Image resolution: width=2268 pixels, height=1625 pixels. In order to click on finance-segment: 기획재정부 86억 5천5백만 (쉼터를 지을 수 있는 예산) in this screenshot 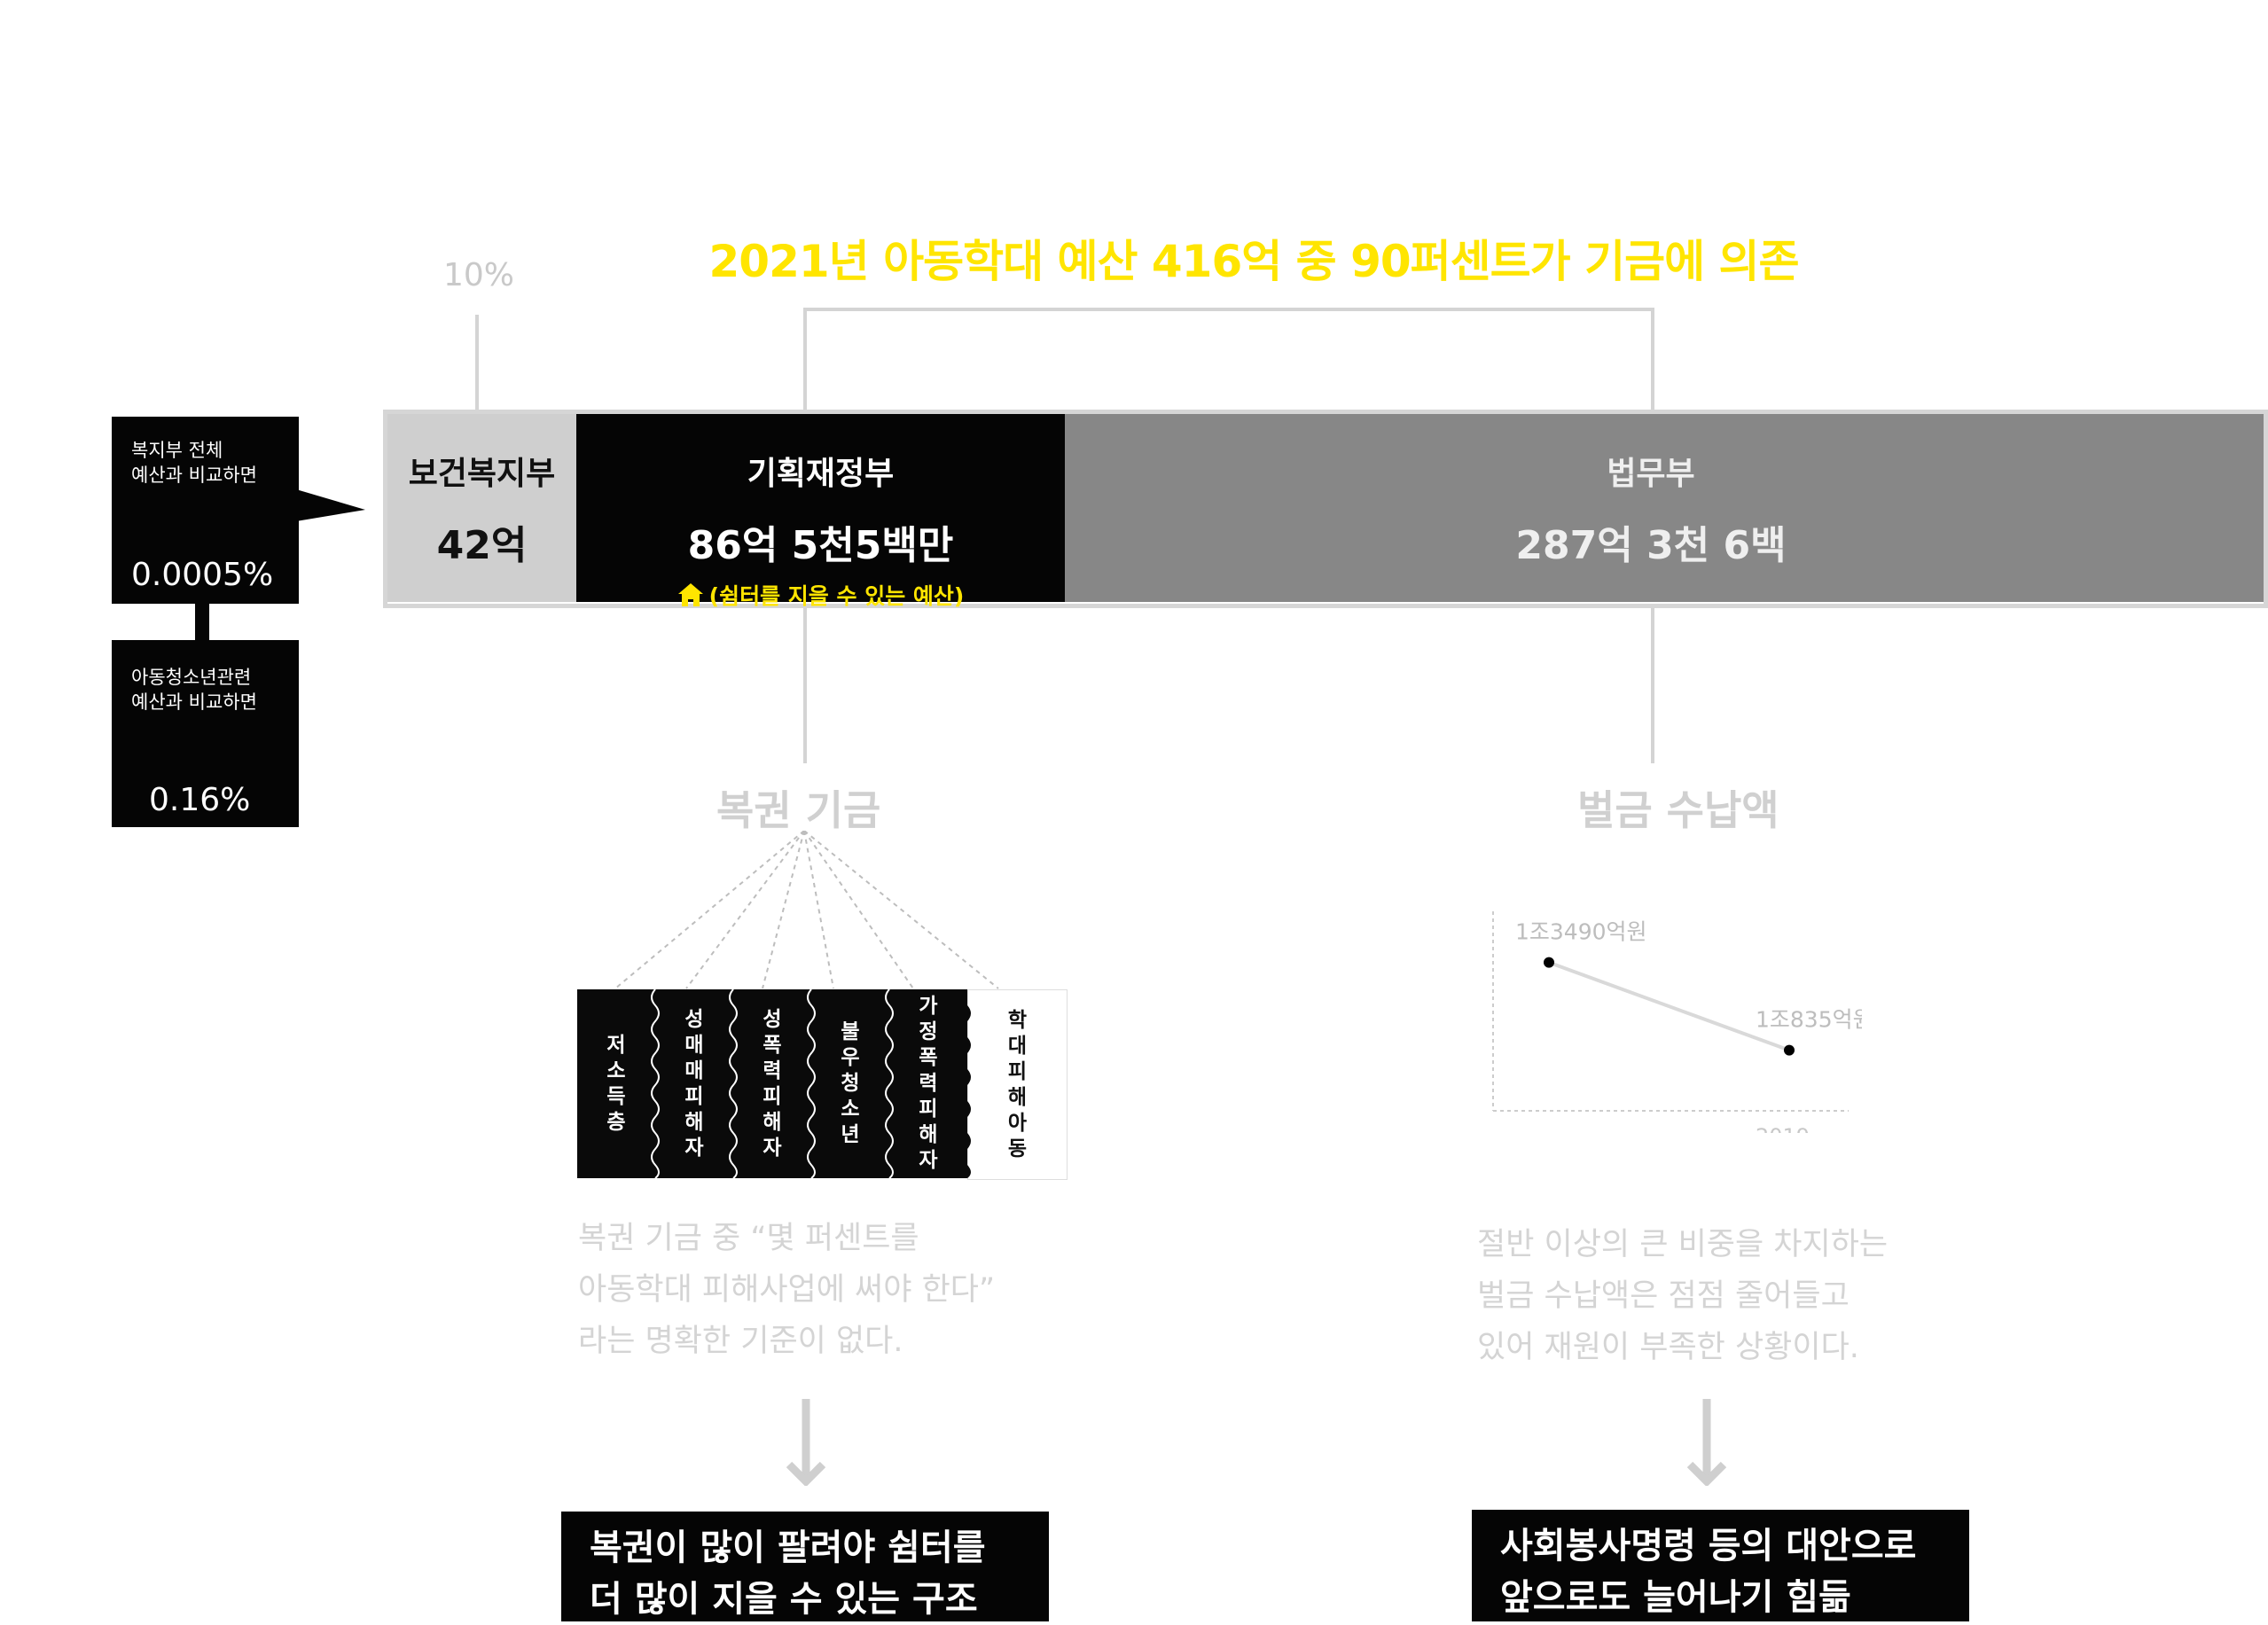, I will do `click(820, 511)`.